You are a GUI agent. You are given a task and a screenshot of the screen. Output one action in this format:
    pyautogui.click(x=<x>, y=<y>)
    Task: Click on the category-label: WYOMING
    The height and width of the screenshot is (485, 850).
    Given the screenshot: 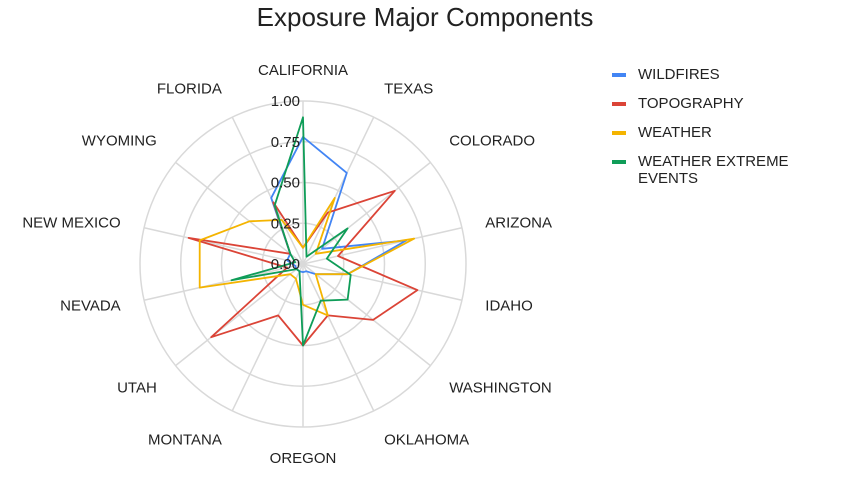 What is the action you would take?
    pyautogui.click(x=119, y=140)
    